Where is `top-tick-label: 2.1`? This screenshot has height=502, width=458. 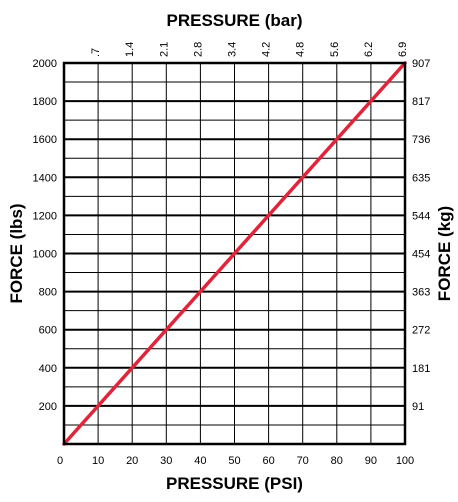 top-tick-label: 2.1 is located at coordinates (164, 49).